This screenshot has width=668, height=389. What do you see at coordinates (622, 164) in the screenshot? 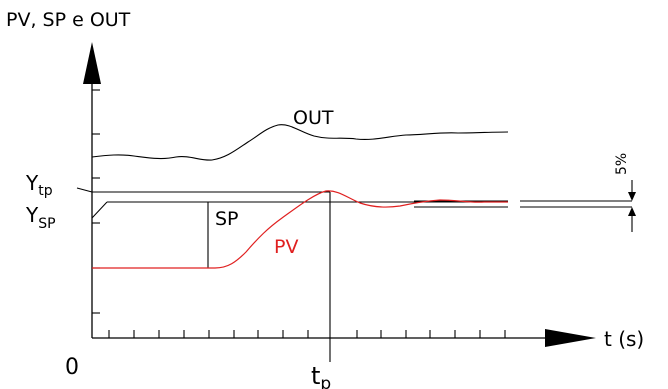
I see `tolerance-label: 5%` at bounding box center [622, 164].